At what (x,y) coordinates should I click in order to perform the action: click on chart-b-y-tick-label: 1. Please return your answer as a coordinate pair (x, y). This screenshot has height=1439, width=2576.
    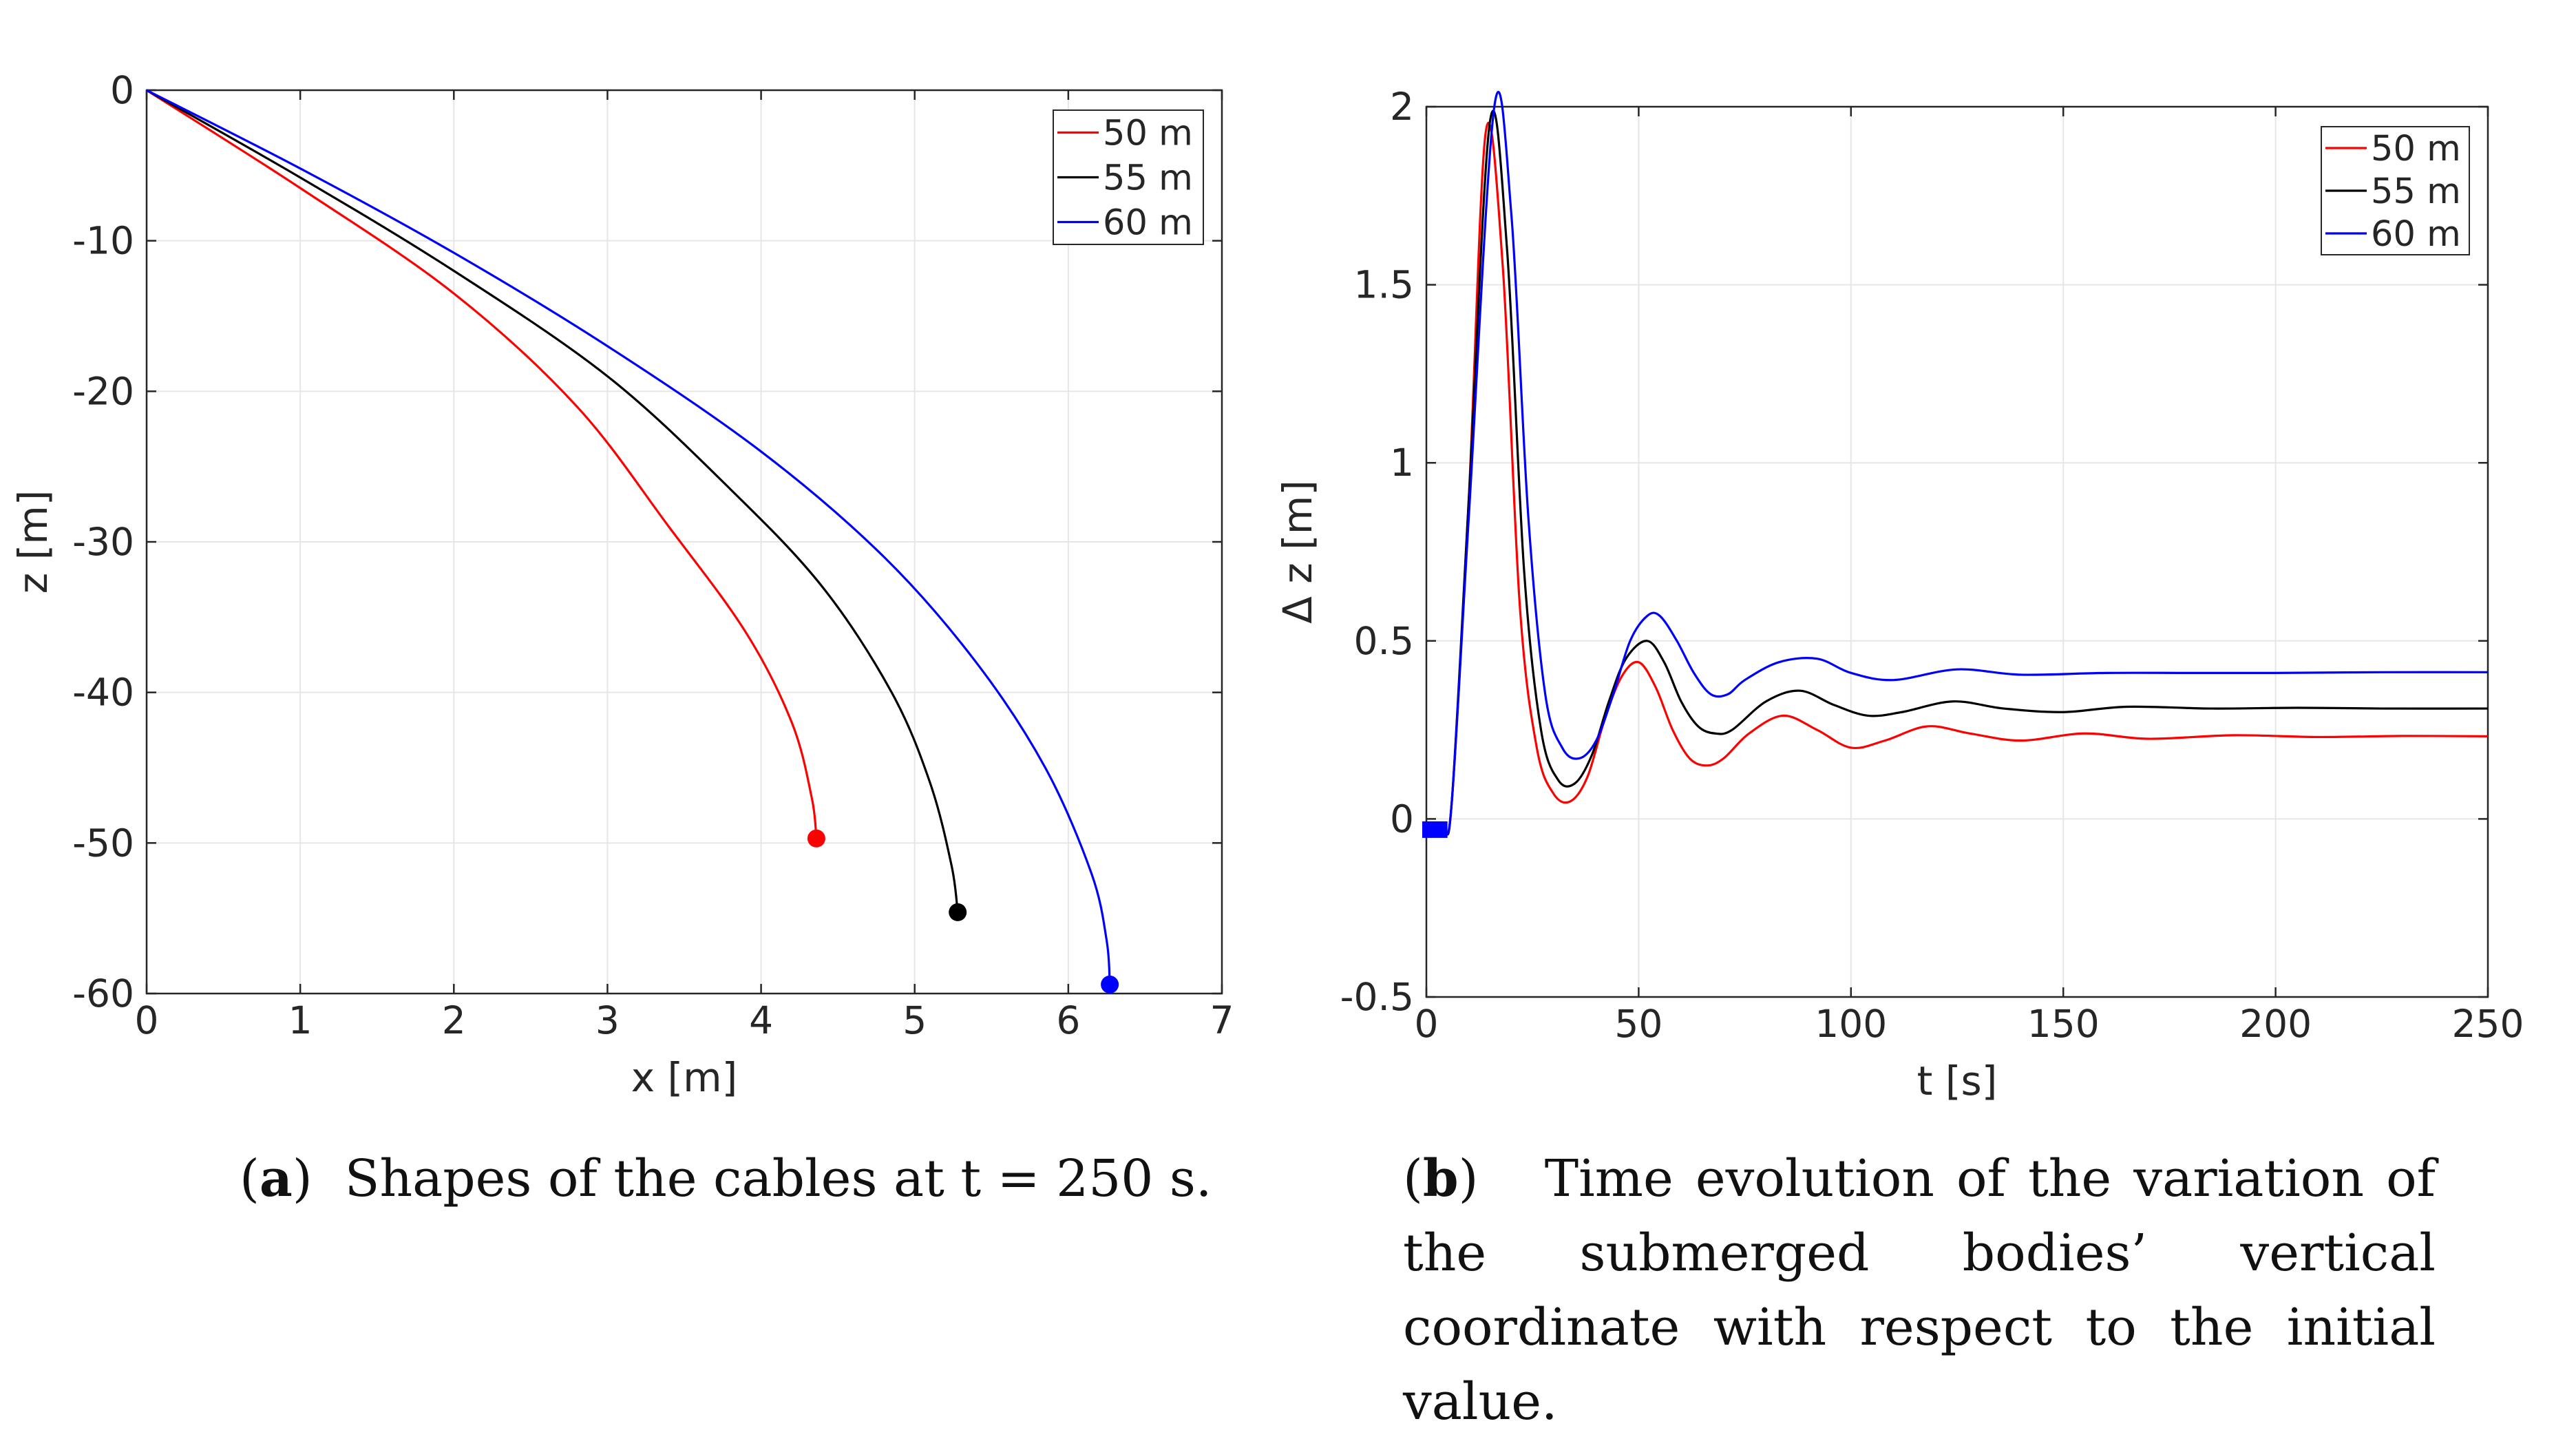
    Looking at the image, I should click on (1402, 463).